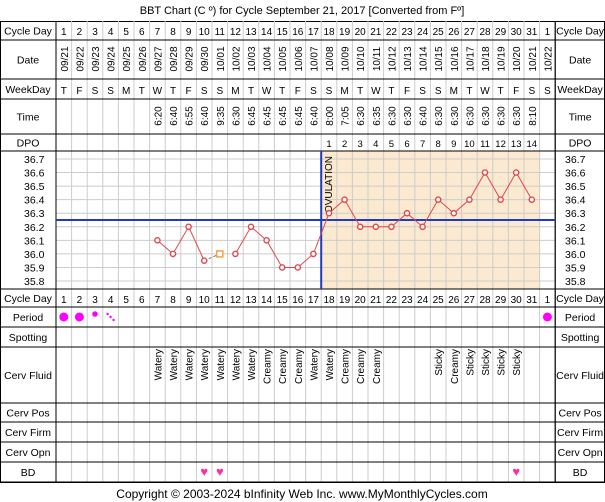 This screenshot has width=605, height=502. I want to click on row-label-date: Date, so click(28, 61).